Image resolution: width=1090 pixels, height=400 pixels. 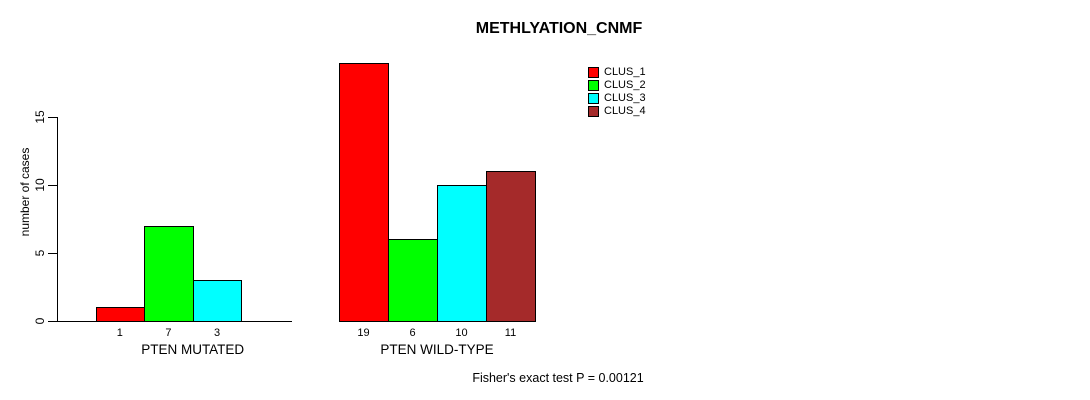 I want to click on bar-clus-1-pten-mutated, so click(x=120, y=314).